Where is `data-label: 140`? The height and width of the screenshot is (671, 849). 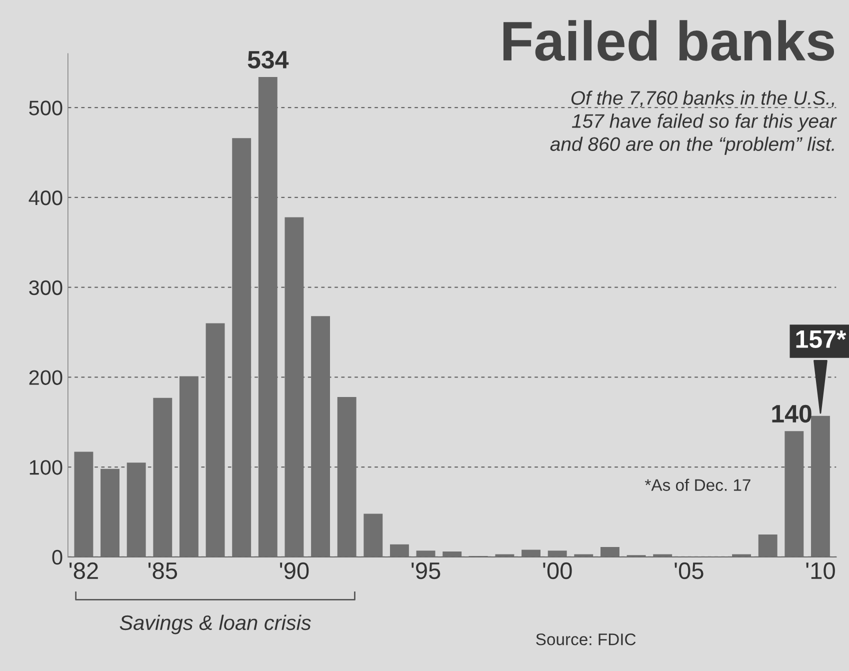 data-label: 140 is located at coordinates (792, 413).